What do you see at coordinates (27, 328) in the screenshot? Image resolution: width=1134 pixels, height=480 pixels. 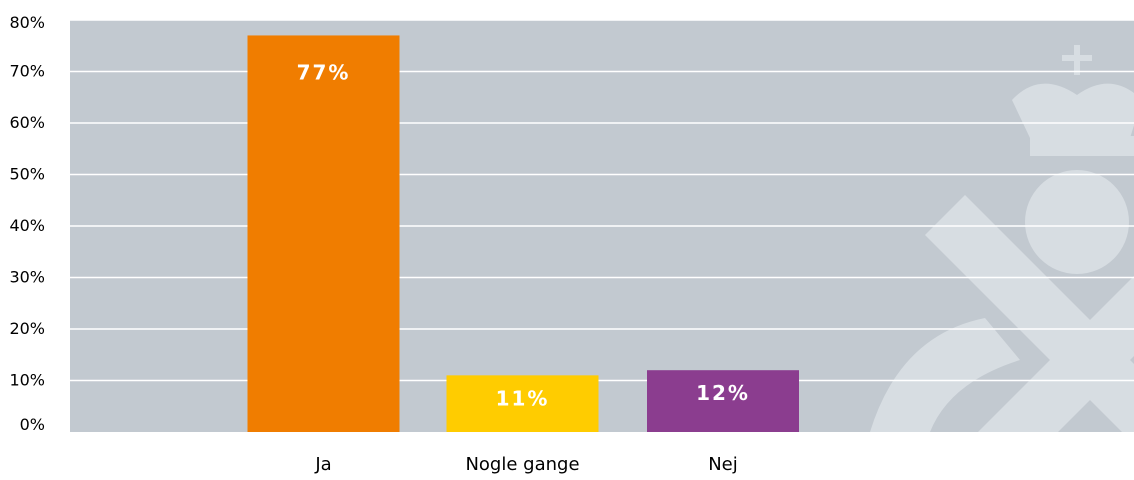 I see `y-tick-label: 20%` at bounding box center [27, 328].